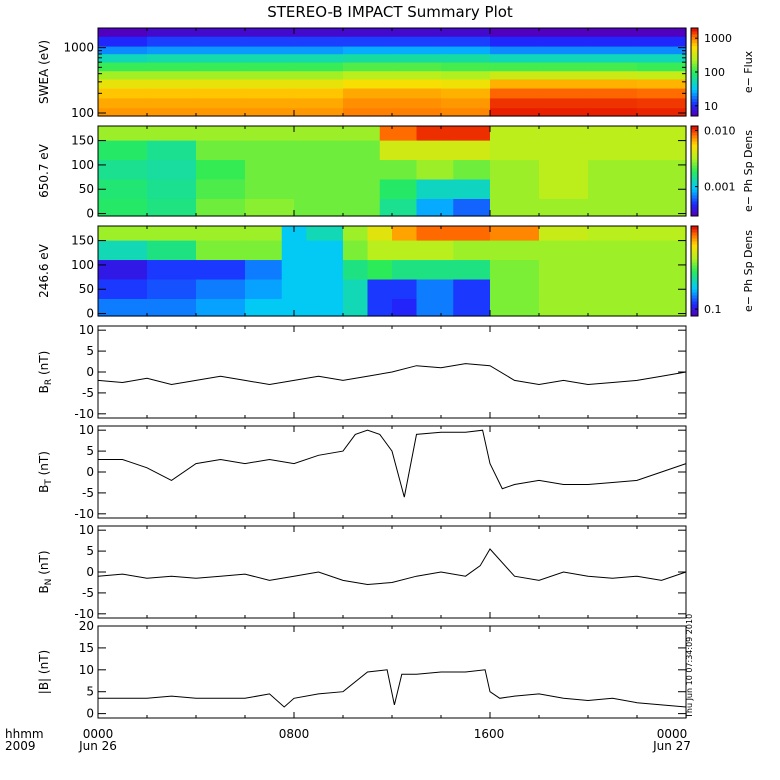 The height and width of the screenshot is (780, 780). What do you see at coordinates (44, 72) in the screenshot?
I see `panel-swea-ylabel: SWEA (eV)` at bounding box center [44, 72].